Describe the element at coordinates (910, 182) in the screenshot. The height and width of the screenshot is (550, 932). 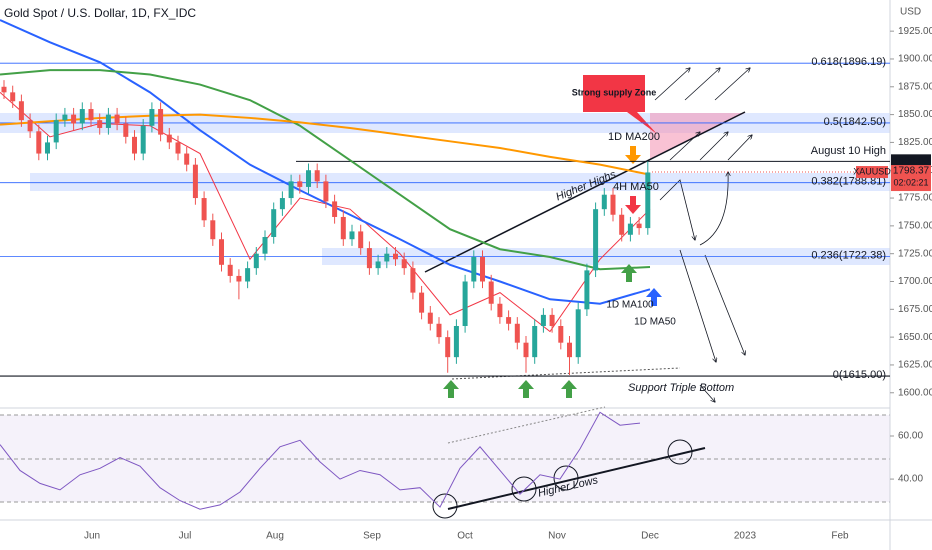
I see `countdown: 02:02:21` at that location.